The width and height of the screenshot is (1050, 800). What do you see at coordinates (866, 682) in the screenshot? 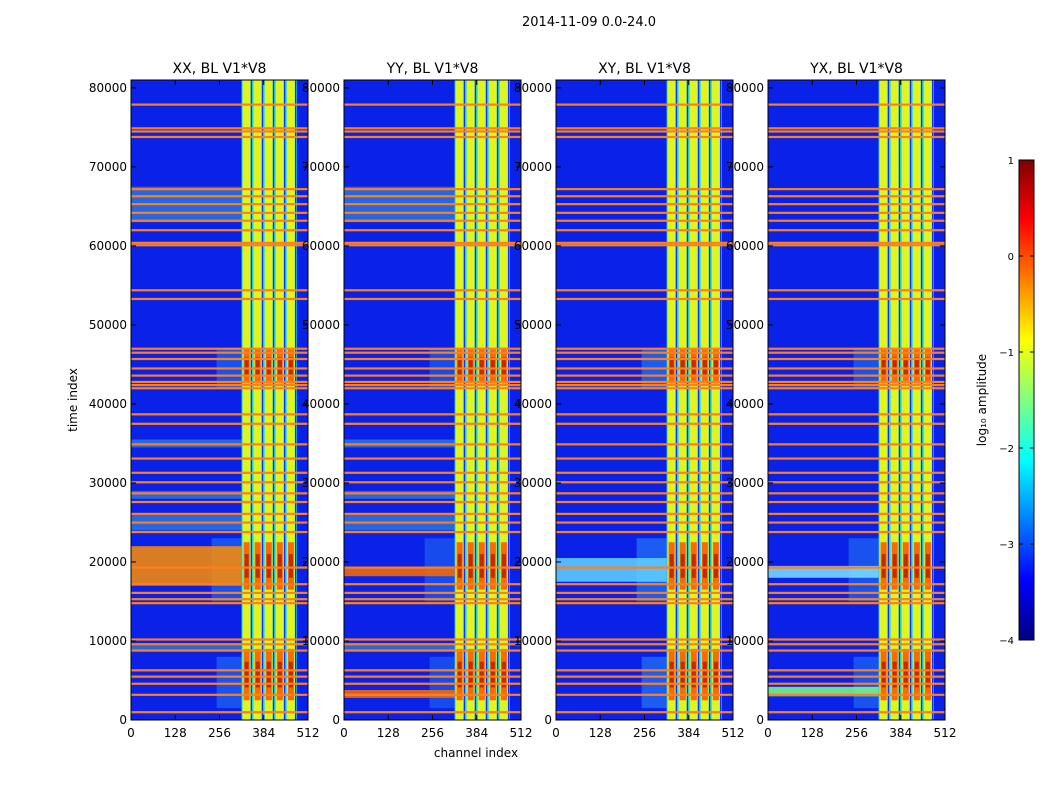
I see `haze` at bounding box center [866, 682].